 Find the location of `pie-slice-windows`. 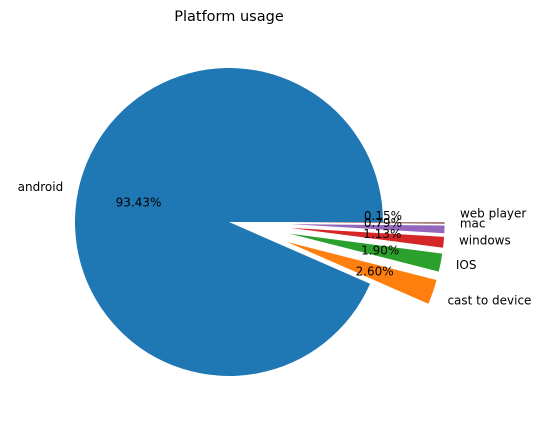

pie-slice-windows is located at coordinates (367, 237).